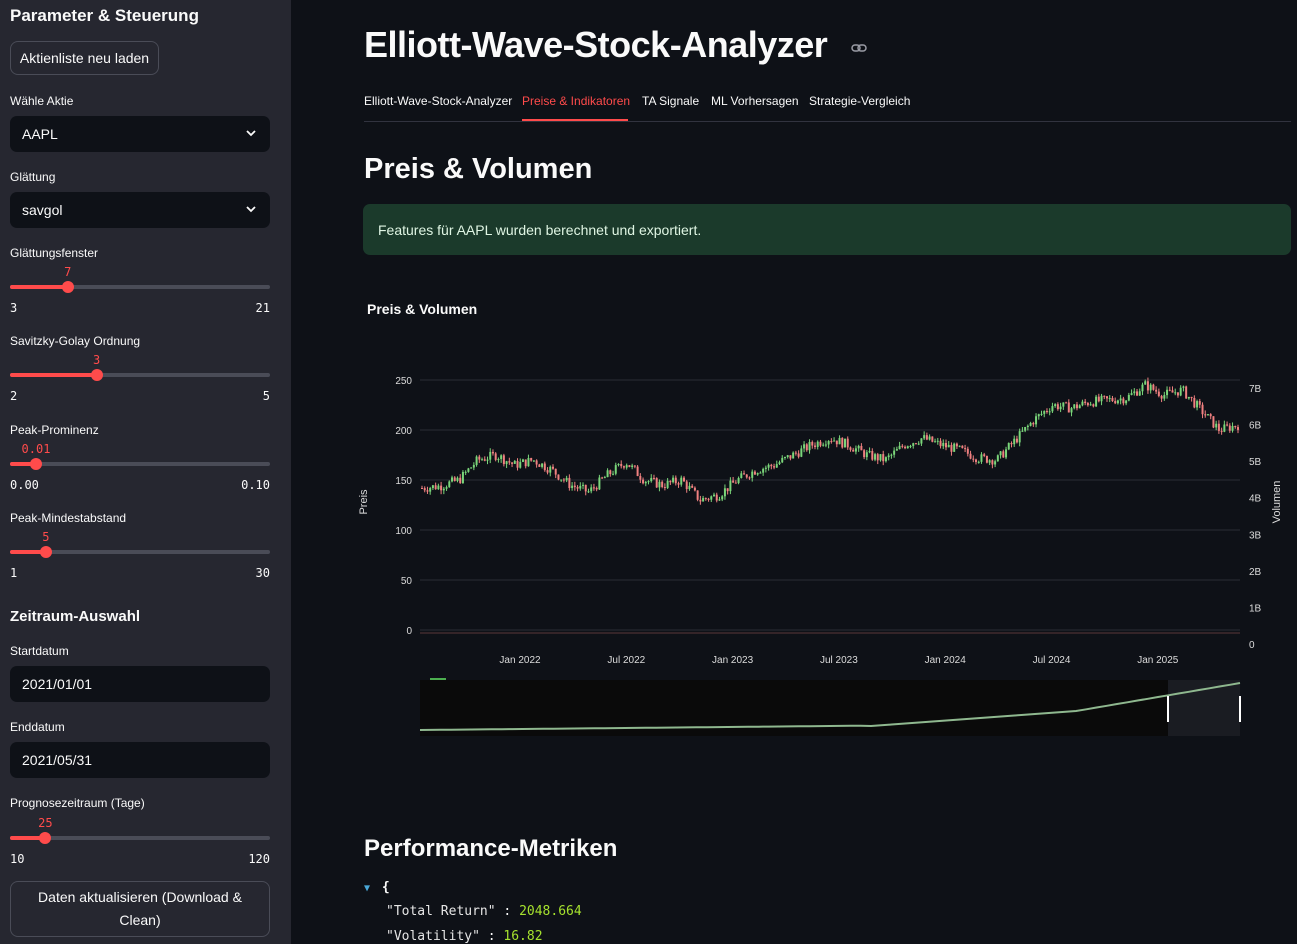 This screenshot has height=944, width=1297. I want to click on y-tick-label: 100, so click(403, 531).